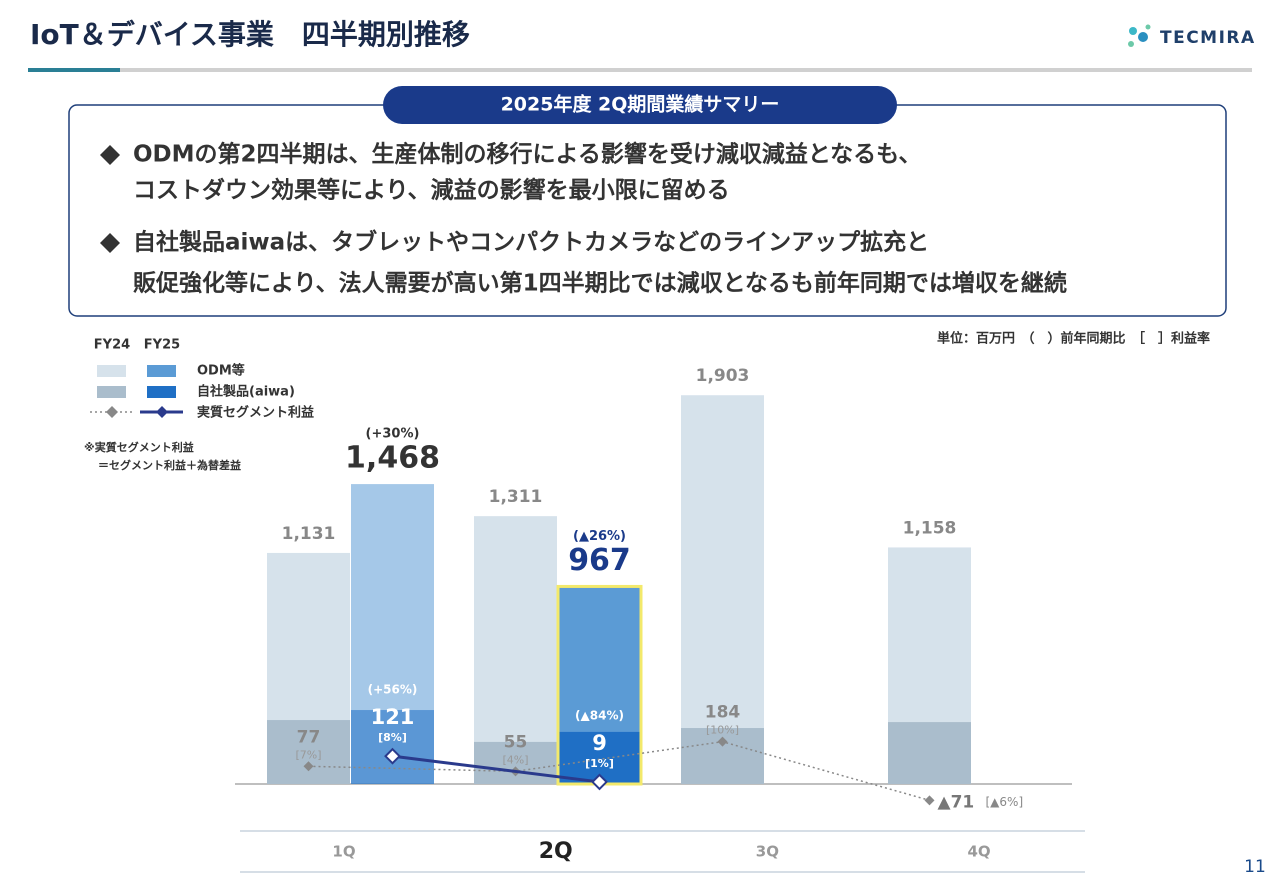 This screenshot has width=1280, height=886. I want to click on total-label: 1,311, so click(516, 497).